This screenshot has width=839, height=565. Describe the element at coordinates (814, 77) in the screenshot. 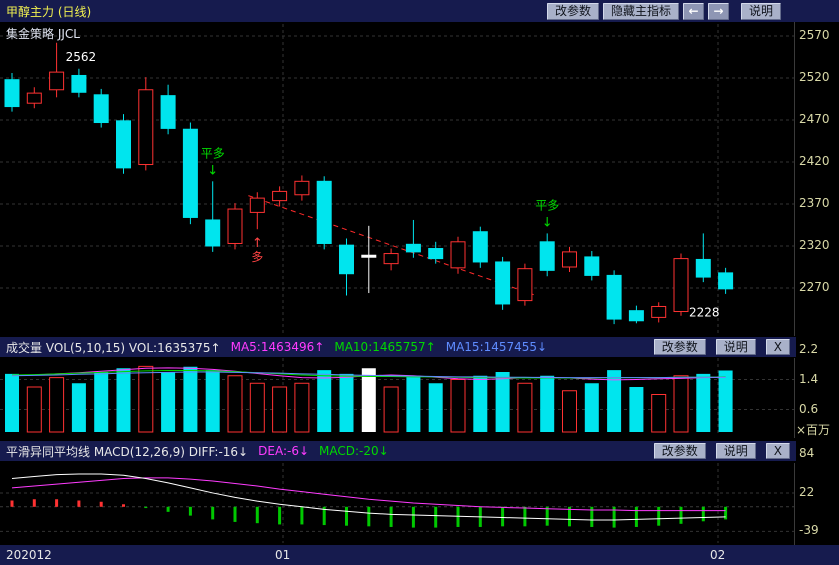

I see `axis-tick-label: 2520` at that location.